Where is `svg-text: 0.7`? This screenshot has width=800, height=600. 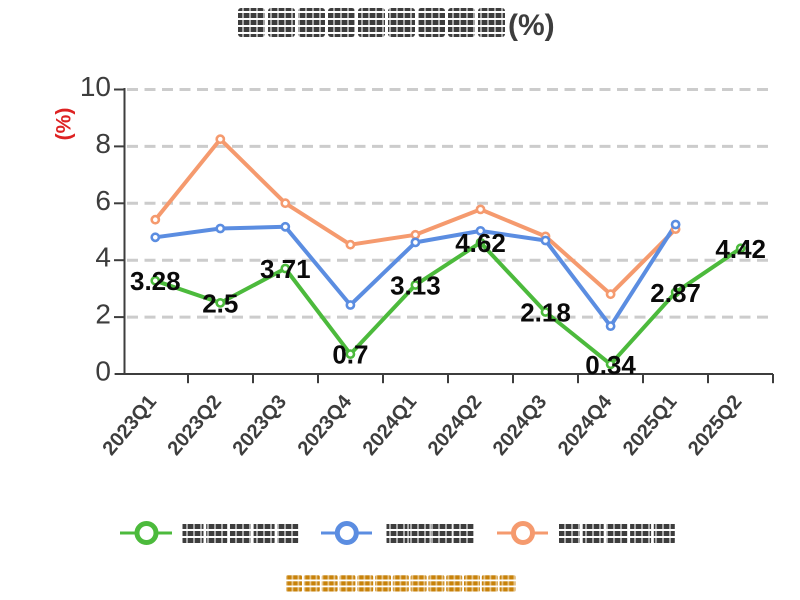
svg-text: 0.7 is located at coordinates (350, 355).